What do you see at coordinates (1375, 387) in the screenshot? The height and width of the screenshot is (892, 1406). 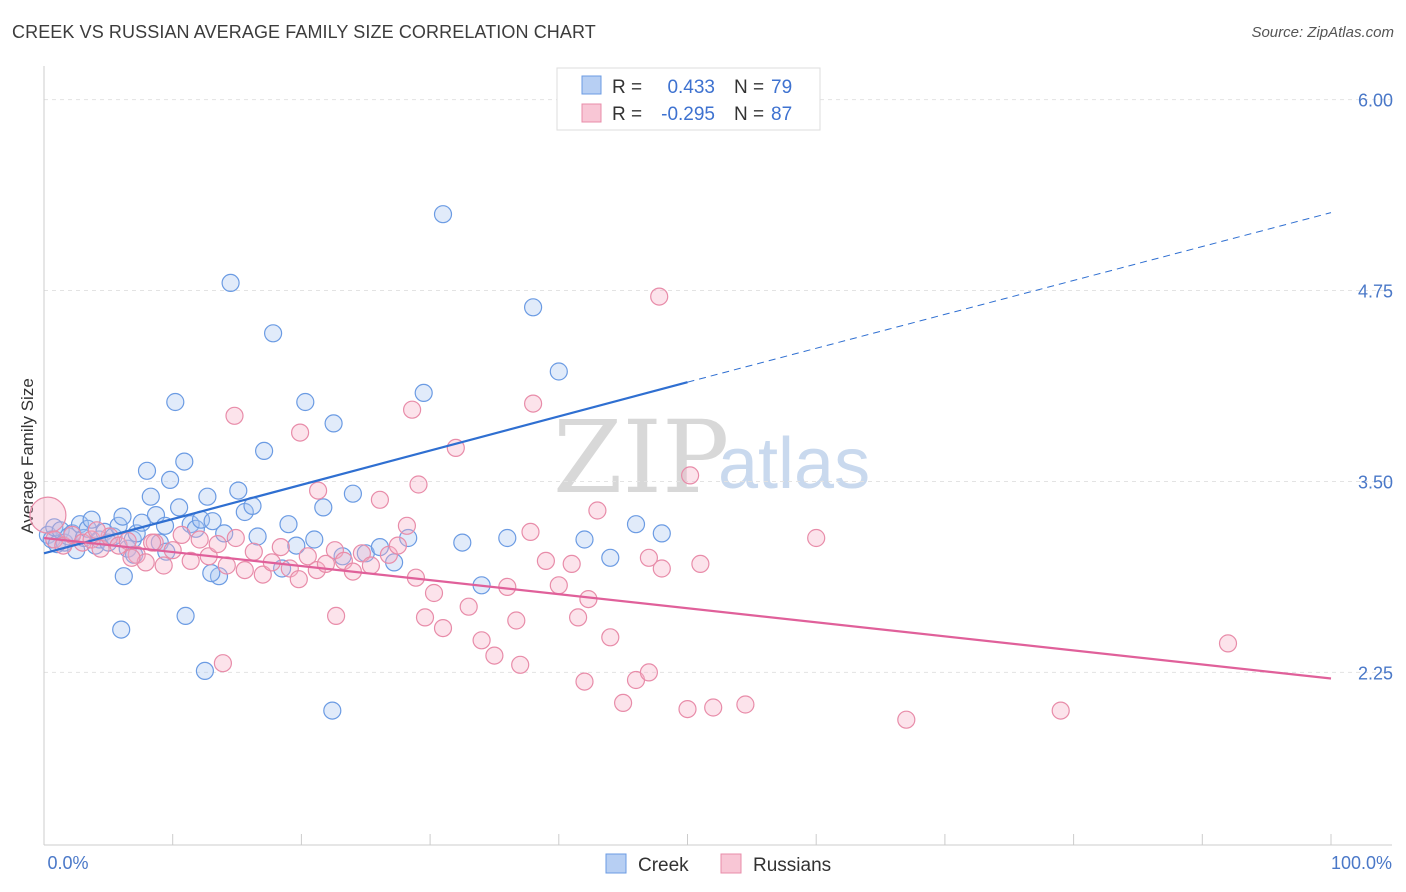 I see `y-tick-labels: 2.25 3.50 4.75 6.00` at bounding box center [1375, 387].